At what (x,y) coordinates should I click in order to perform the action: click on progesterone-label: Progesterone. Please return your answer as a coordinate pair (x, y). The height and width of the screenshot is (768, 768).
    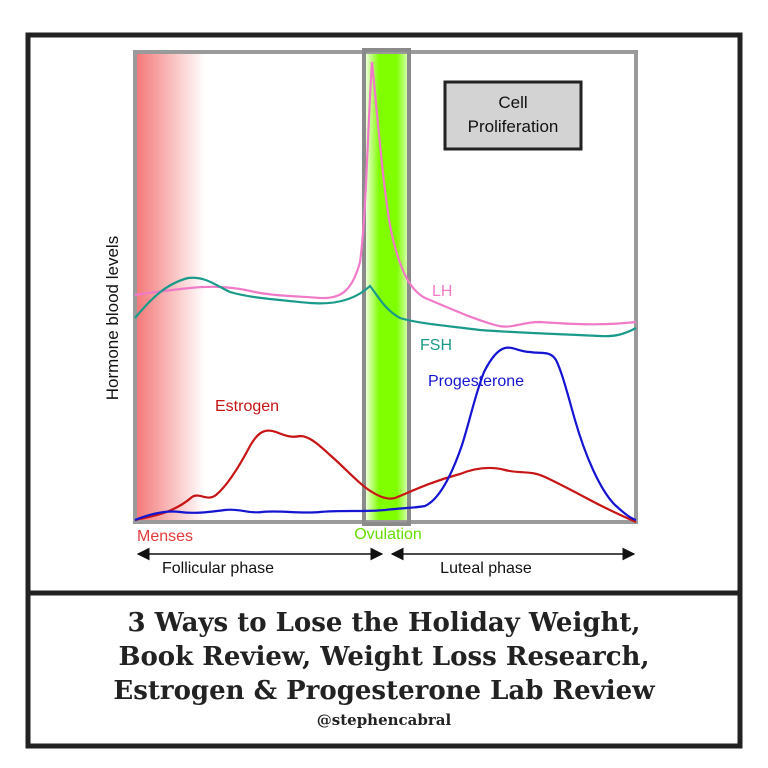
    Looking at the image, I should click on (476, 381).